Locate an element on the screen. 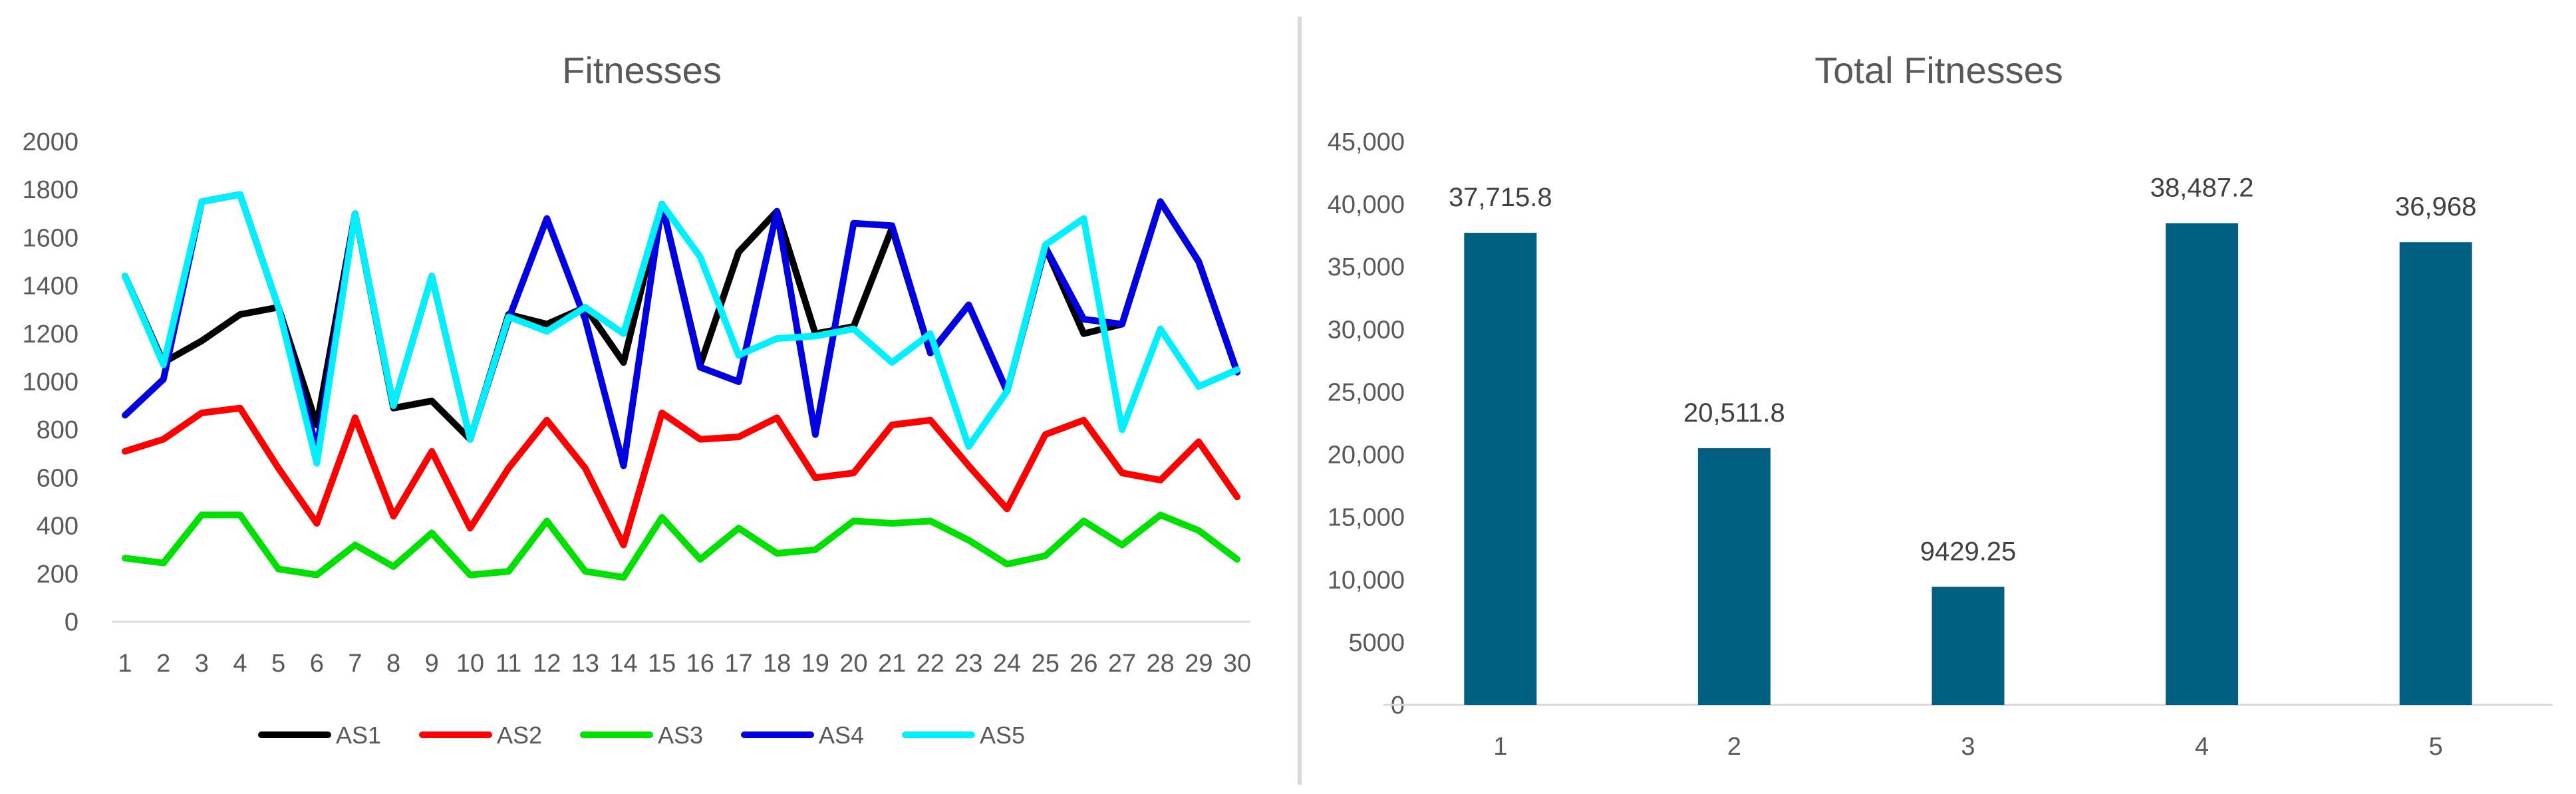 The height and width of the screenshot is (794, 2576). y-tick-label: 1000 is located at coordinates (50, 382).